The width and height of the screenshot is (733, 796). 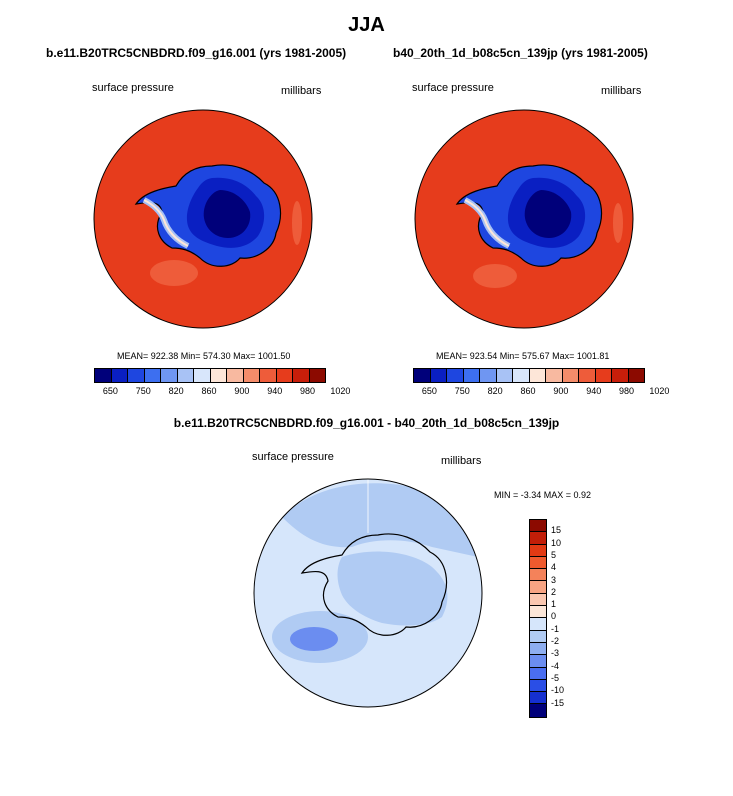 What do you see at coordinates (621, 91) in the screenshot?
I see `right-units-label: millibars` at bounding box center [621, 91].